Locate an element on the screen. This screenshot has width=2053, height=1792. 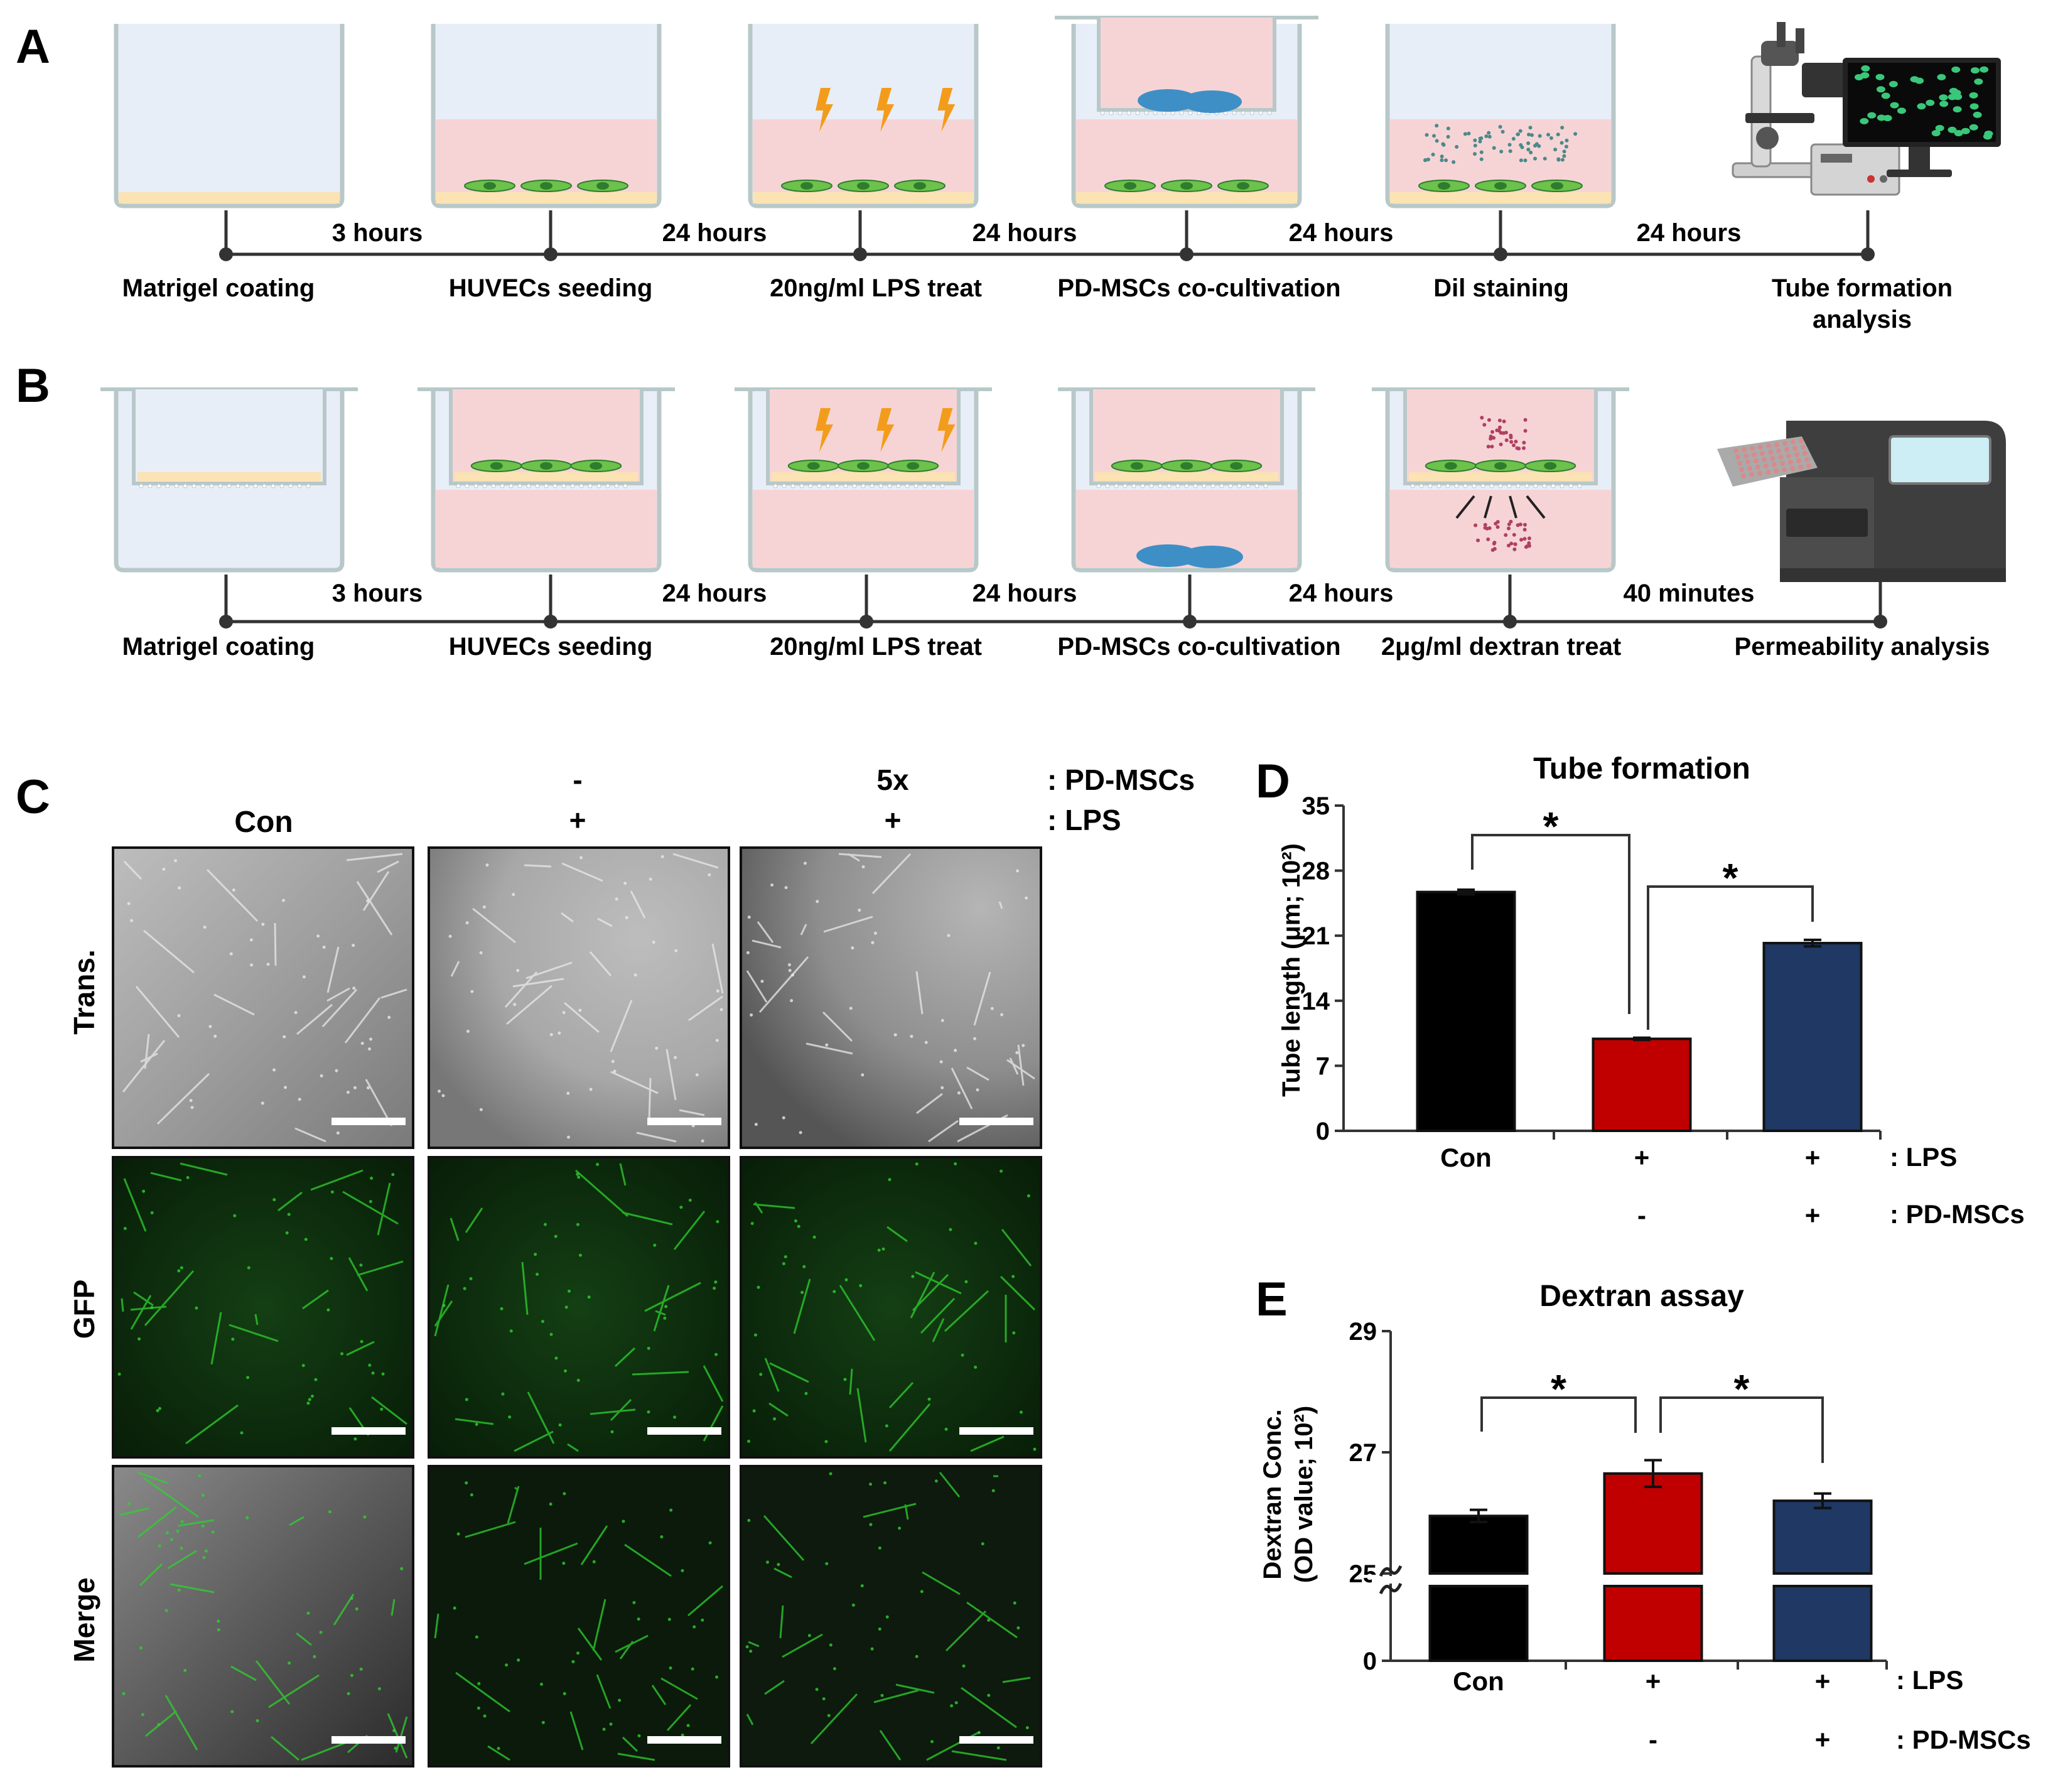
chart-e-title: Dextran assay is located at coordinates (1642, 1297).